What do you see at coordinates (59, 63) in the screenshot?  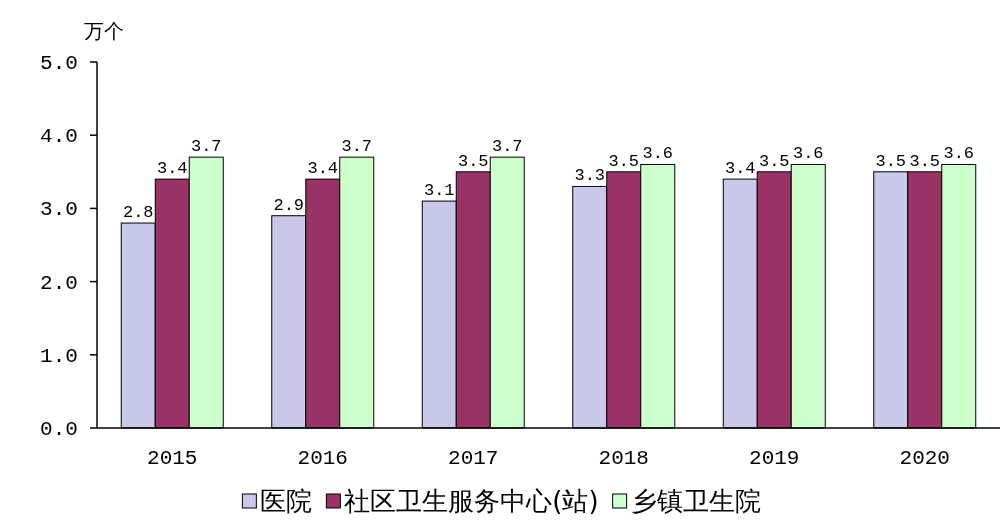 I see `y-tick-label: 5.0` at bounding box center [59, 63].